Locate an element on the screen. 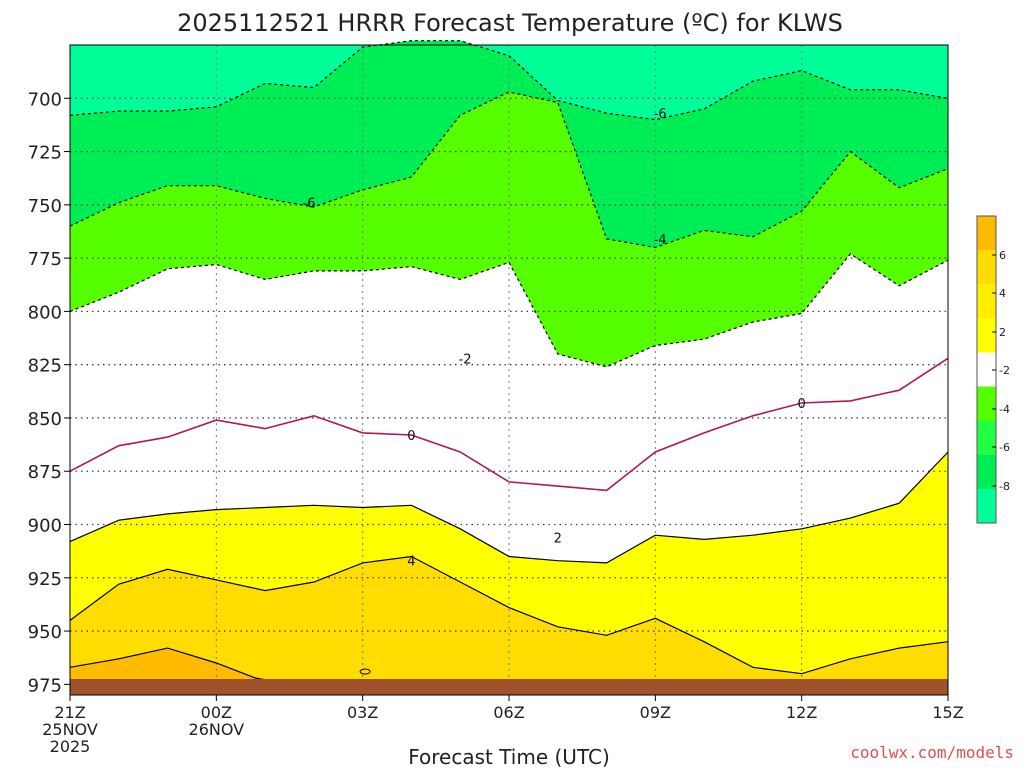  isotherm-minus6 is located at coordinates (509, 80).